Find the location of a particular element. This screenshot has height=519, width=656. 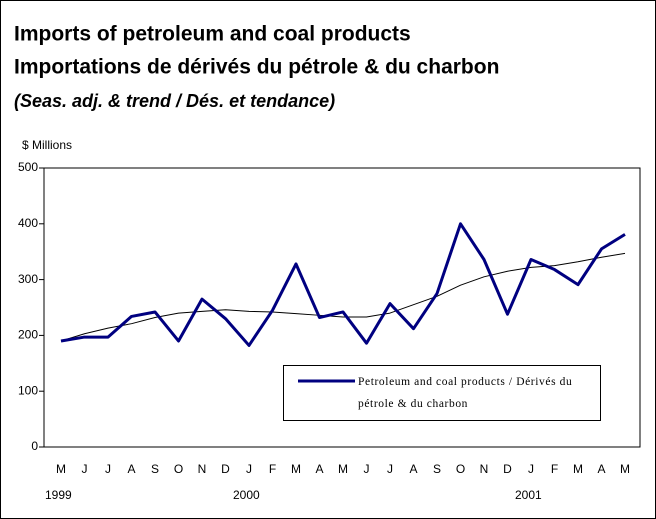

y-tick-label: 500 is located at coordinates (28, 167).